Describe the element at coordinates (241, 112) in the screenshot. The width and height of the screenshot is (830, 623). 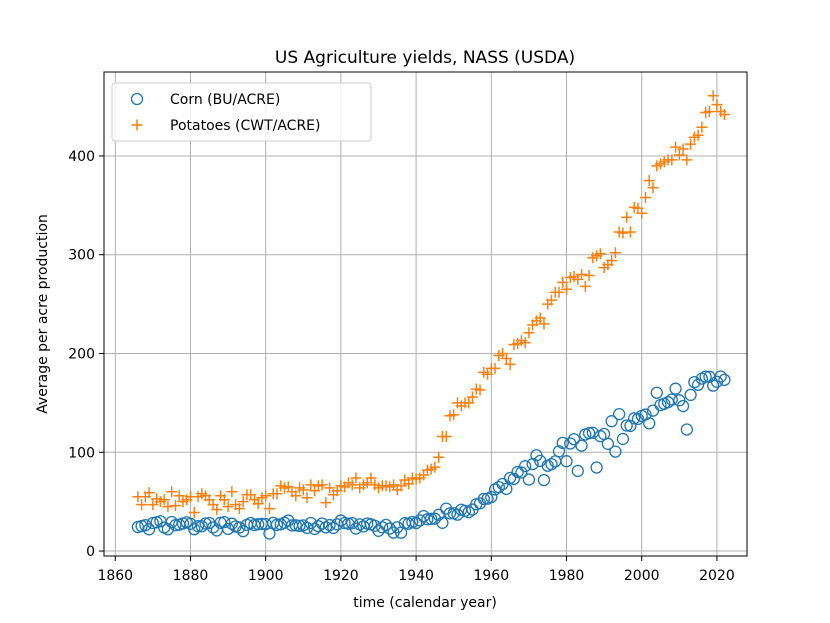
I see `legend-box` at that location.